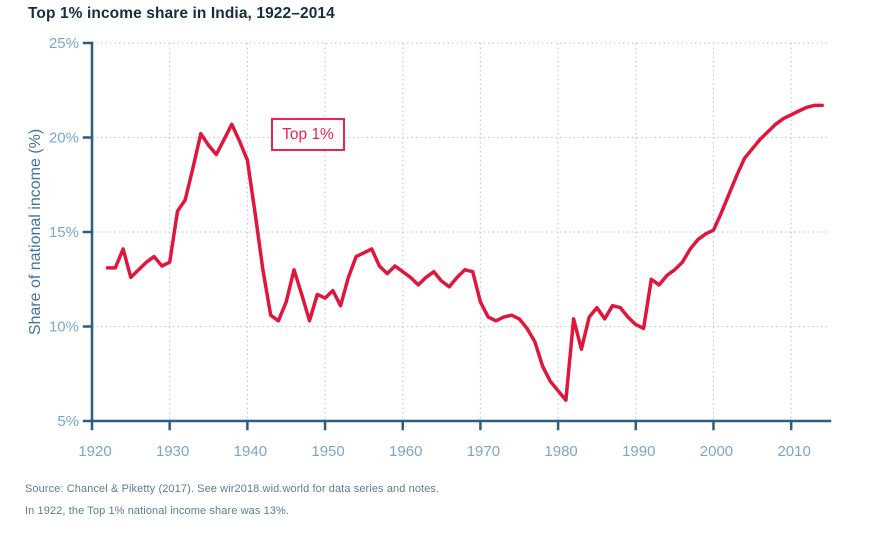 Image resolution: width=886 pixels, height=535 pixels. I want to click on y-tick-label: 25%, so click(64, 43).